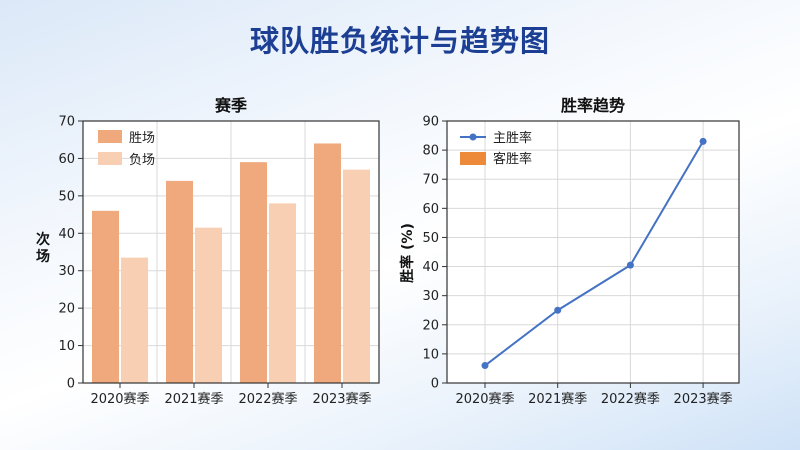  Describe the element at coordinates (430, 325) in the screenshot. I see `line-ytick-label: 20` at that location.